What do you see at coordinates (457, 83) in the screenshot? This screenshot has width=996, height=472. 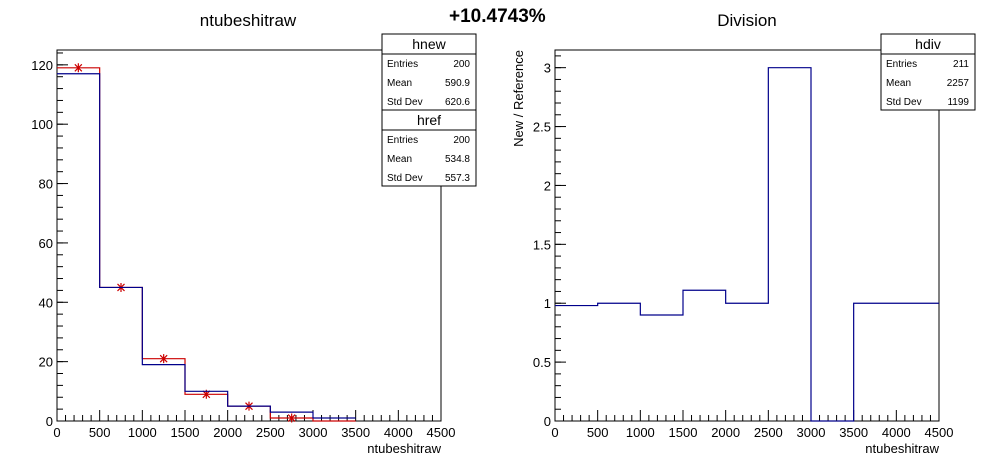 I see `stats-value: 590.9` at bounding box center [457, 83].